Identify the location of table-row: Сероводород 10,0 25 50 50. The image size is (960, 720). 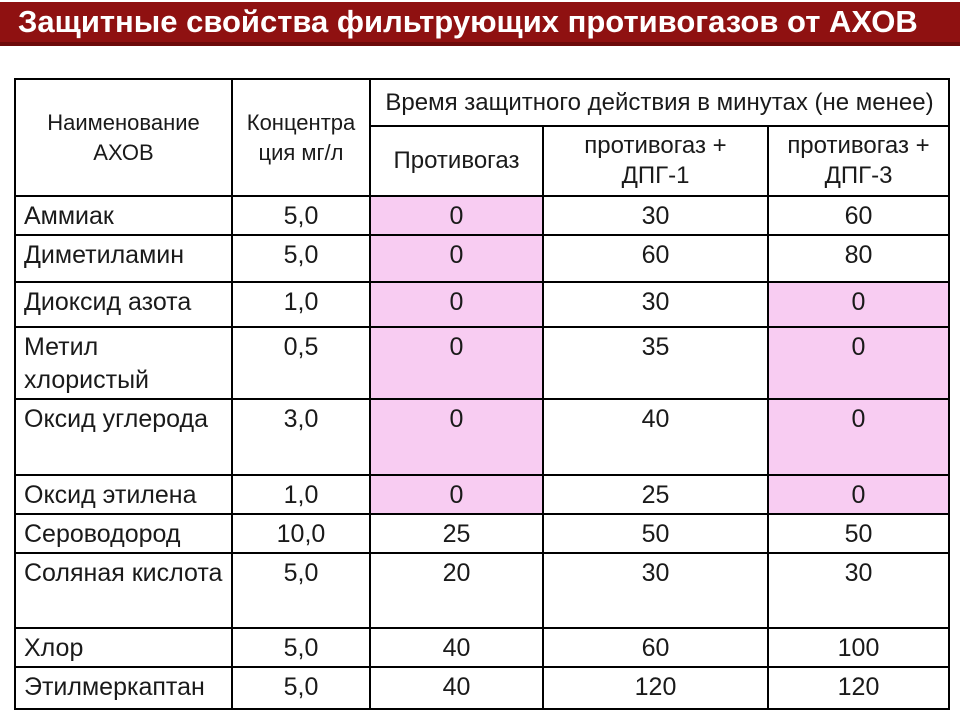
(482, 533).